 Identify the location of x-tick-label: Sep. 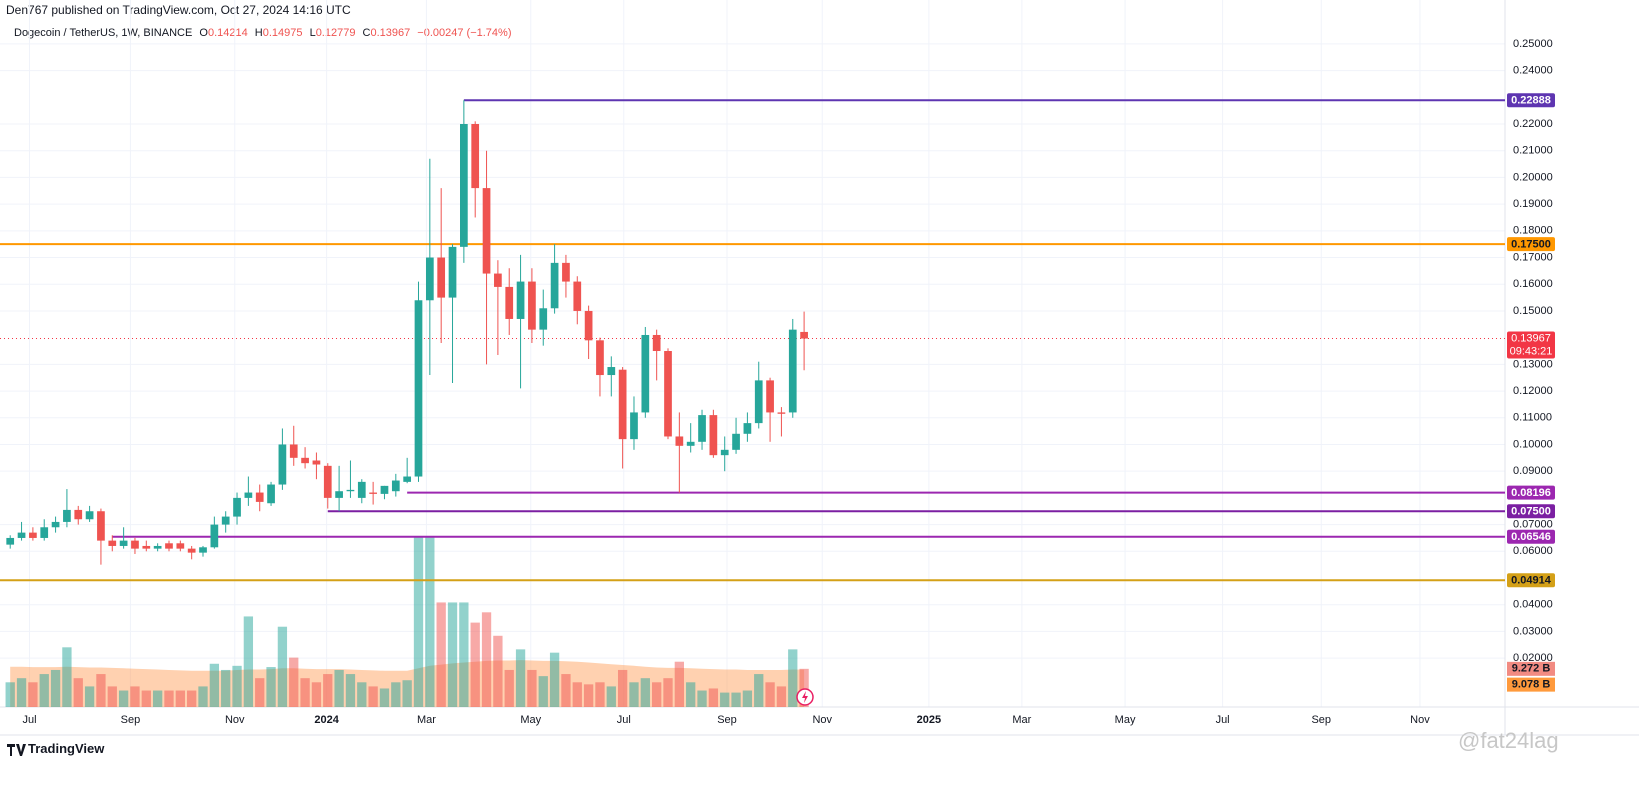
(131, 720).